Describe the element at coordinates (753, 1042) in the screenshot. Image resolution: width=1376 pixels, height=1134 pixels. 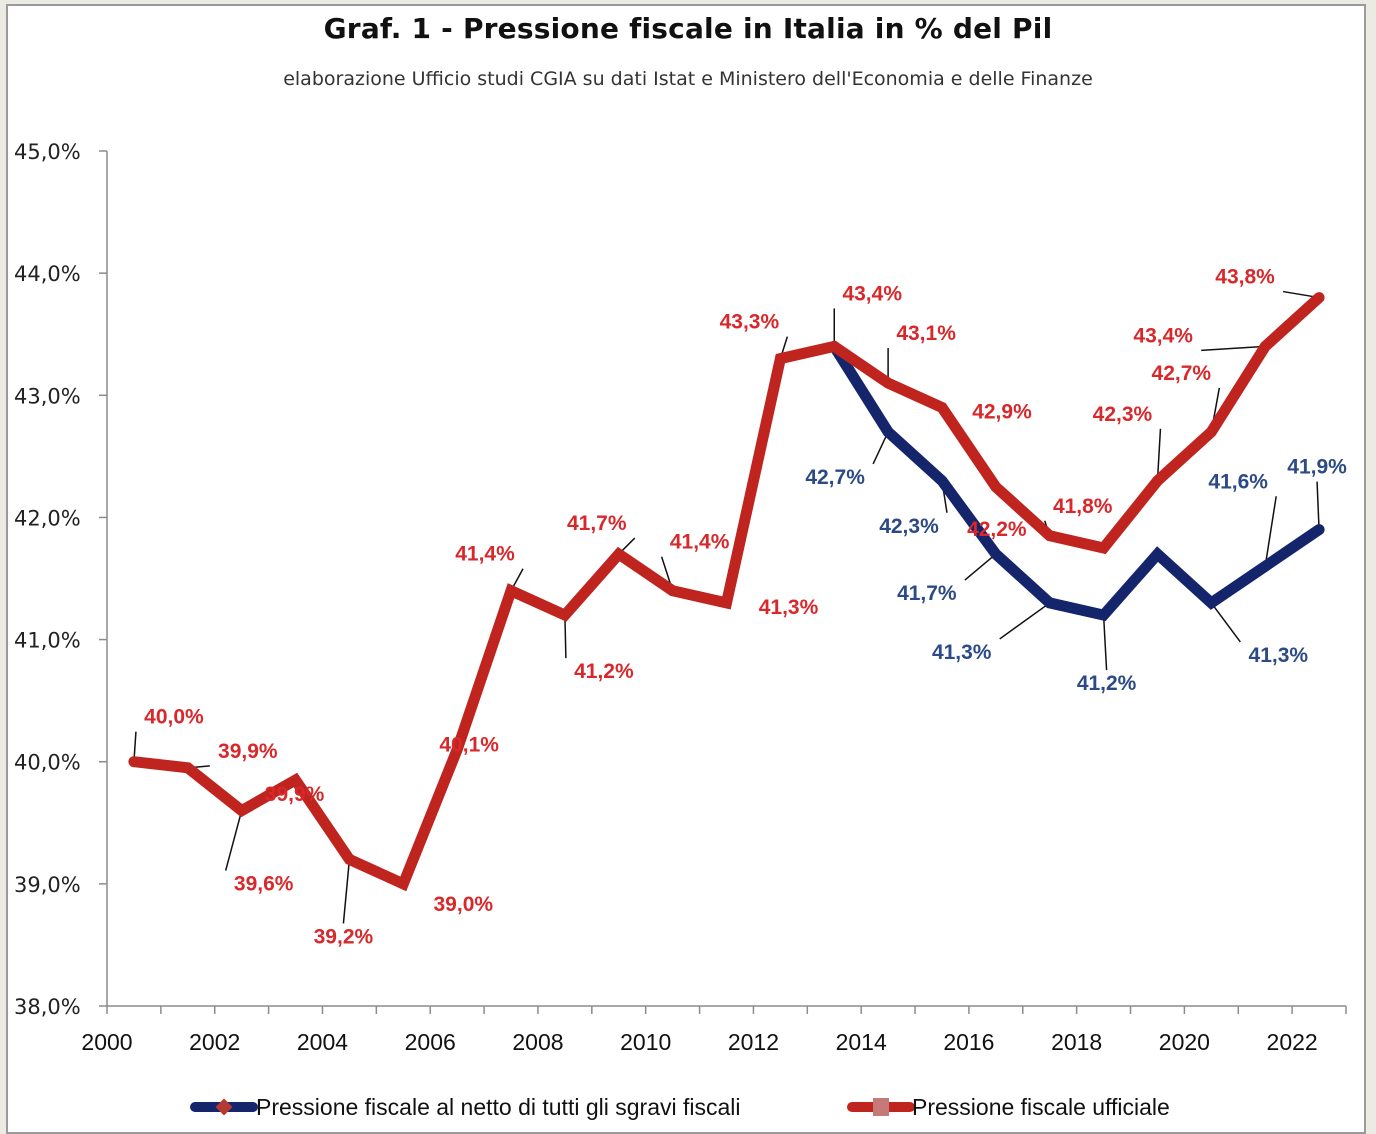
I see `x-tick-label: 2012` at that location.